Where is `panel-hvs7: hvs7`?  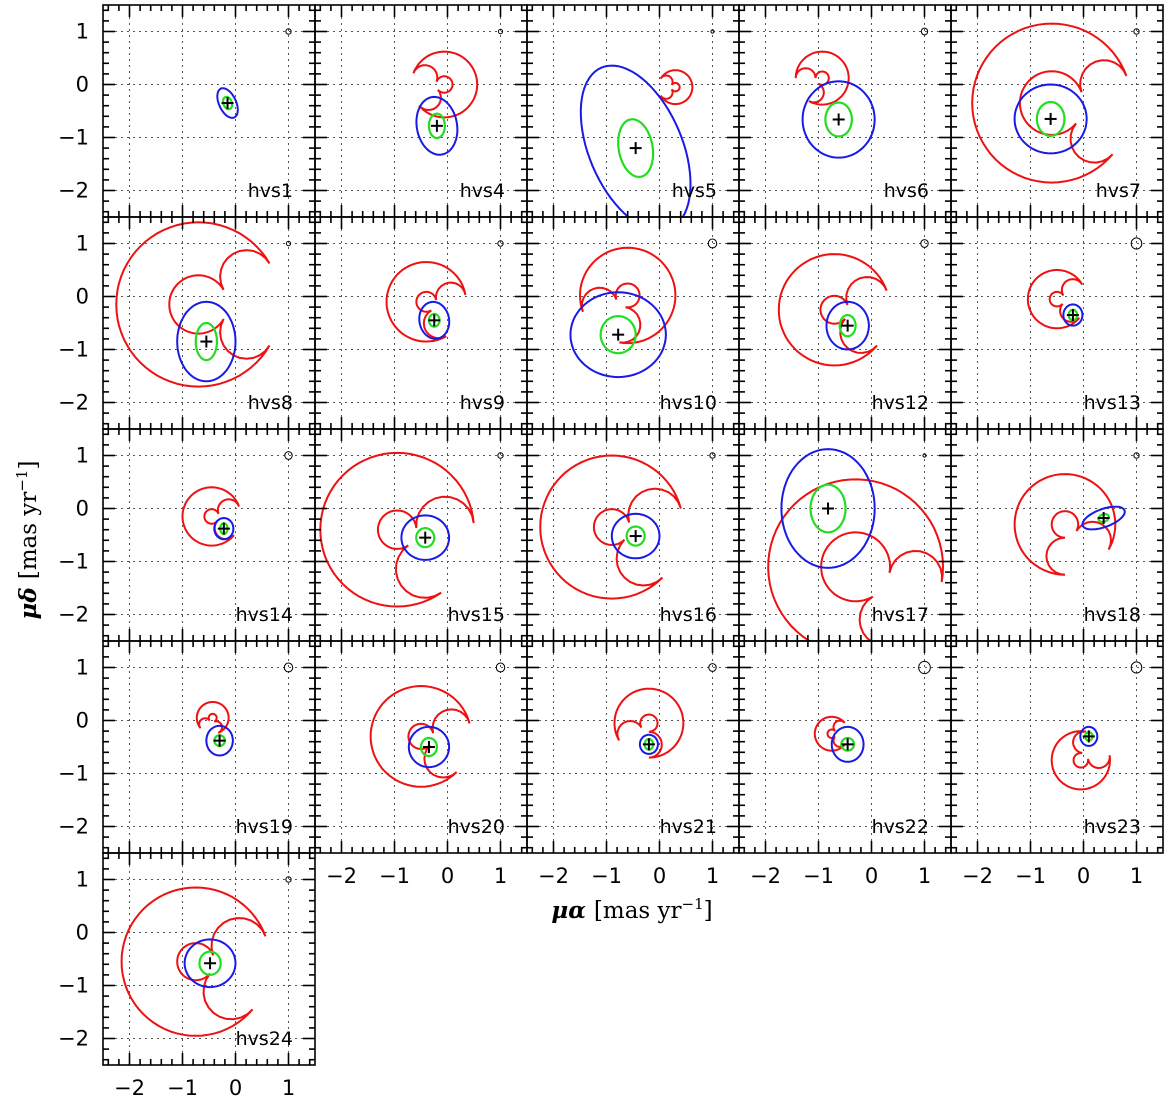 panel-hvs7: hvs7 is located at coordinates (1057, 111).